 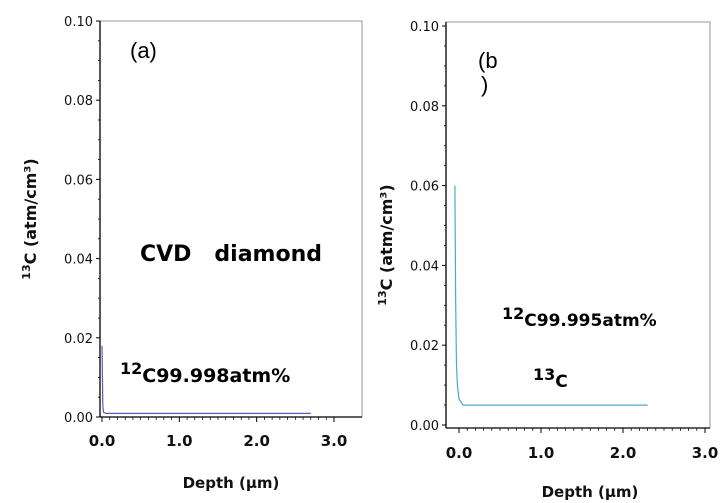 I want to click on purity-sup-a: 12, so click(x=131, y=368).